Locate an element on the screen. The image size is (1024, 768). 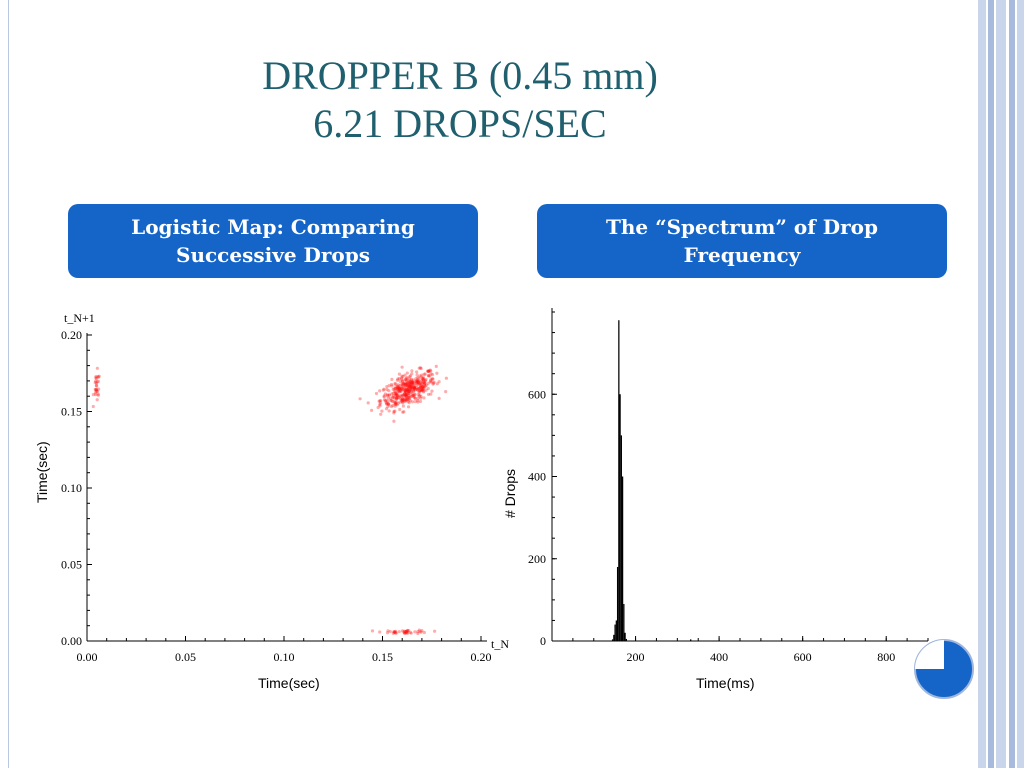
frame-right-bars is located at coordinates (1001, 384).